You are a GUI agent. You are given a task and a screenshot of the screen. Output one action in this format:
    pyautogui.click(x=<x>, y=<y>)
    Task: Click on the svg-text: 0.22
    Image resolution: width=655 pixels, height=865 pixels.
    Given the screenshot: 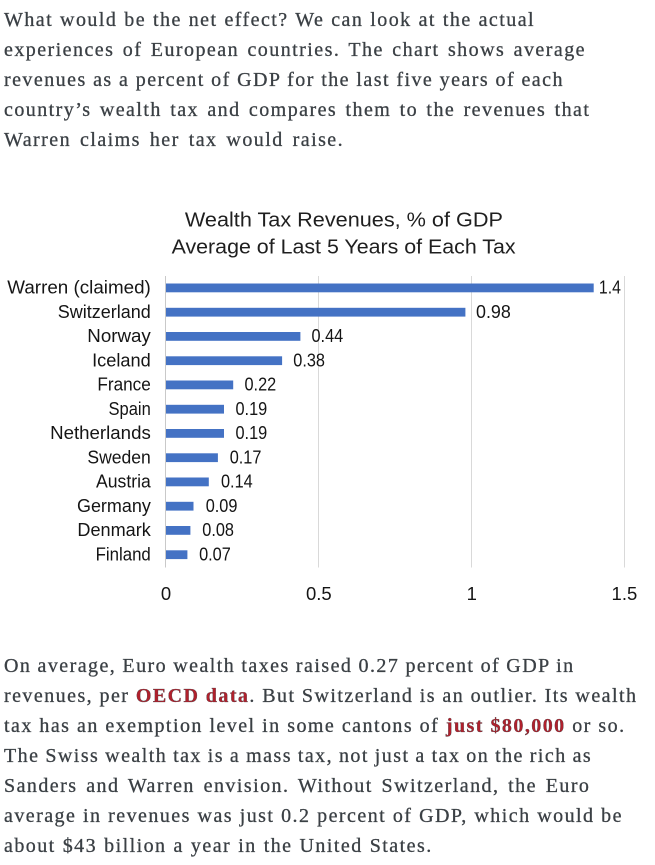 What is the action you would take?
    pyautogui.click(x=261, y=385)
    